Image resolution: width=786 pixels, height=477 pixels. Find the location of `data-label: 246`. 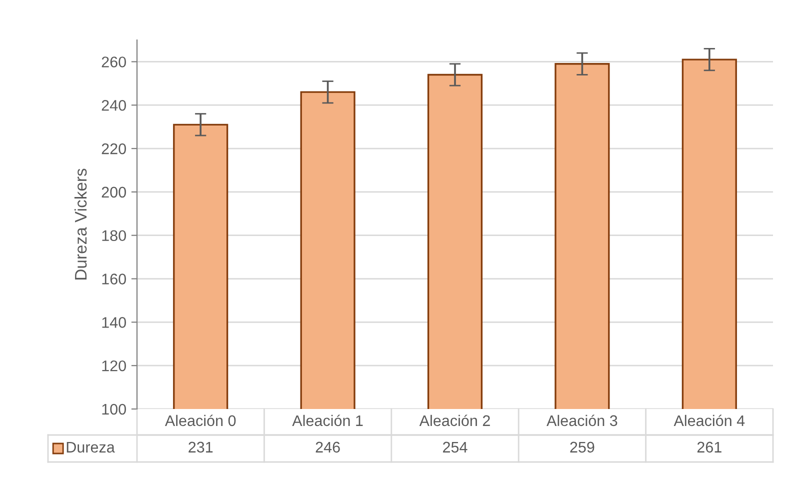

data-label: 246 is located at coordinates (328, 447).